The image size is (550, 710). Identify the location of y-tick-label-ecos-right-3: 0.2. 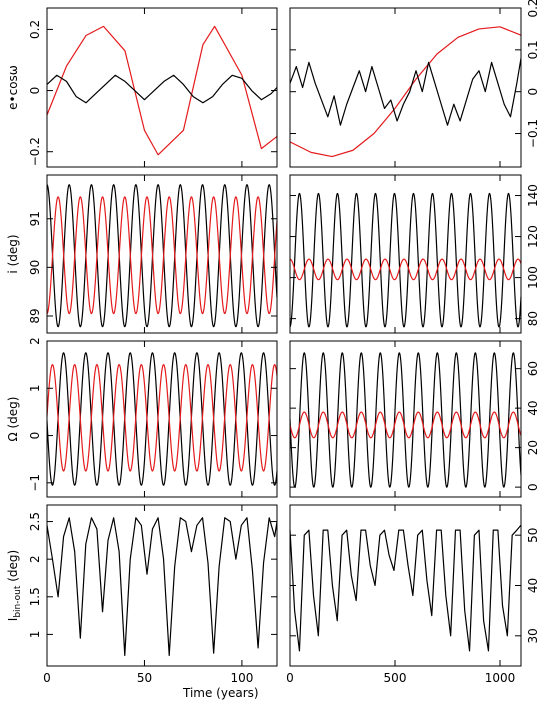
(533, 9).